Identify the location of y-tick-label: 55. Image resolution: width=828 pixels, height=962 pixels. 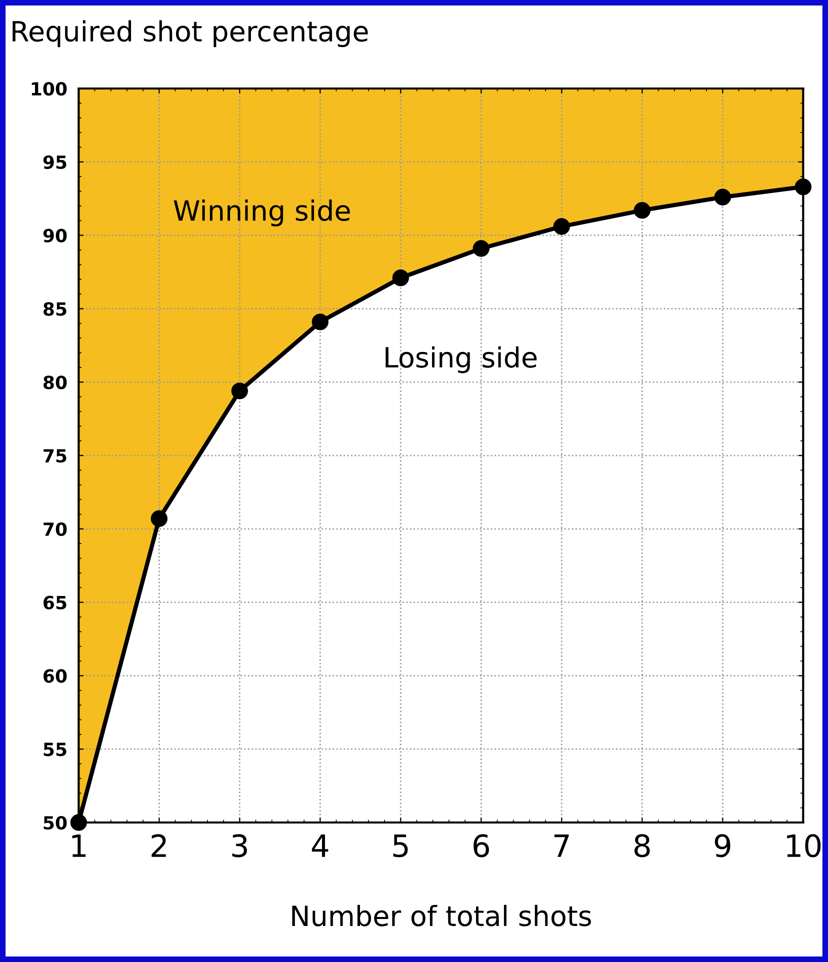
(55, 749).